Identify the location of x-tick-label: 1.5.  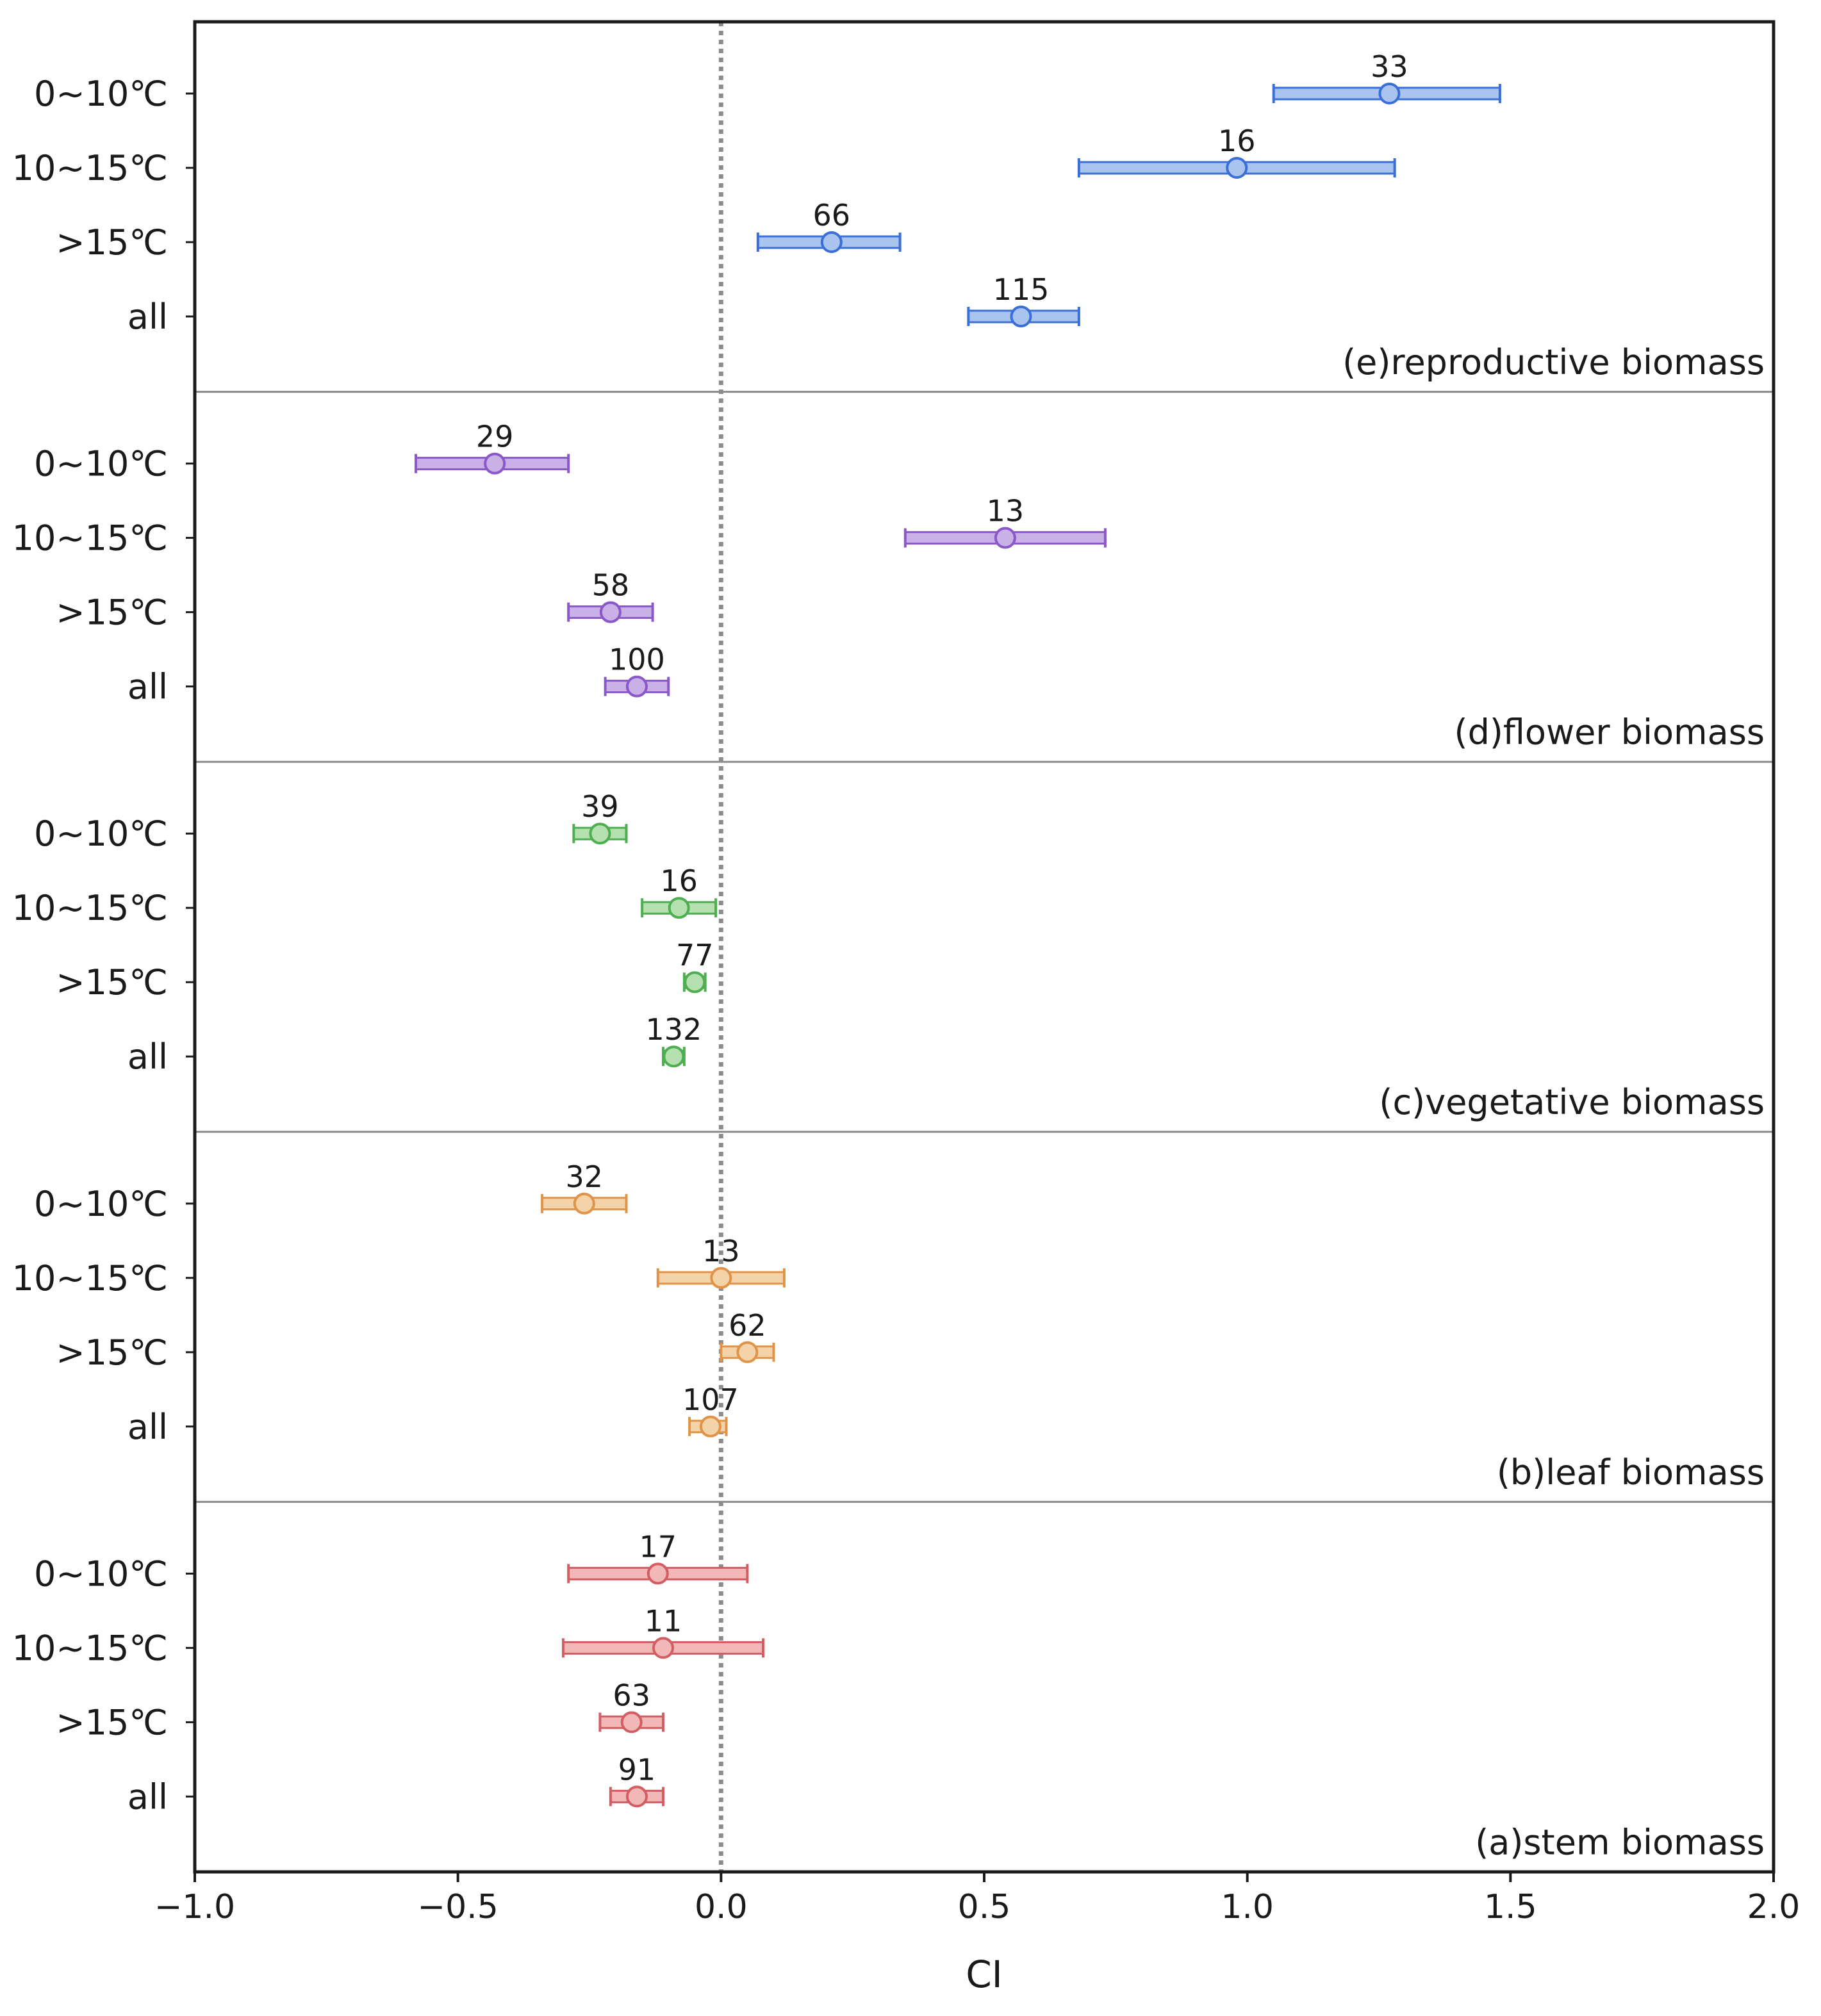
(1511, 1907).